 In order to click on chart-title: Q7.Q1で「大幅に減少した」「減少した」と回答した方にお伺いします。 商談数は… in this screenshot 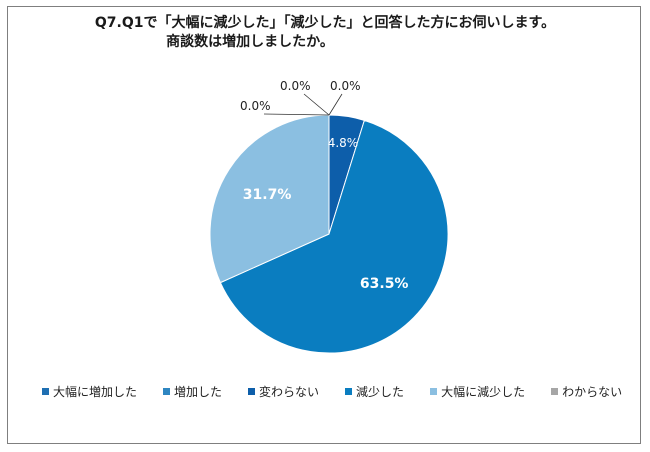, I will do `click(325, 33)`.